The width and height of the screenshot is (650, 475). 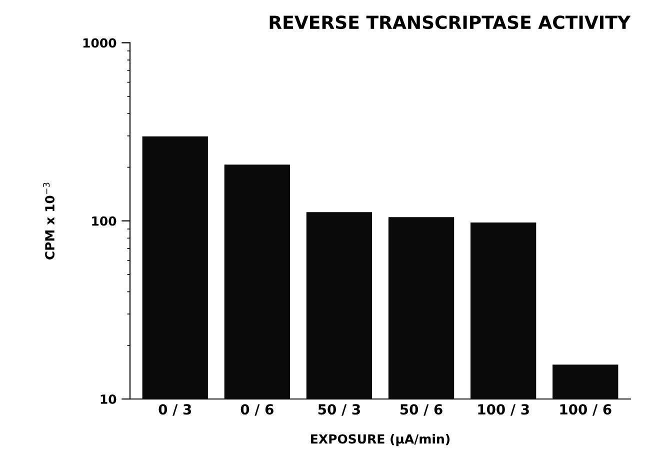 What do you see at coordinates (48, 221) in the screenshot?
I see `y-axis-title: CPM x 10$^{−3}$` at bounding box center [48, 221].